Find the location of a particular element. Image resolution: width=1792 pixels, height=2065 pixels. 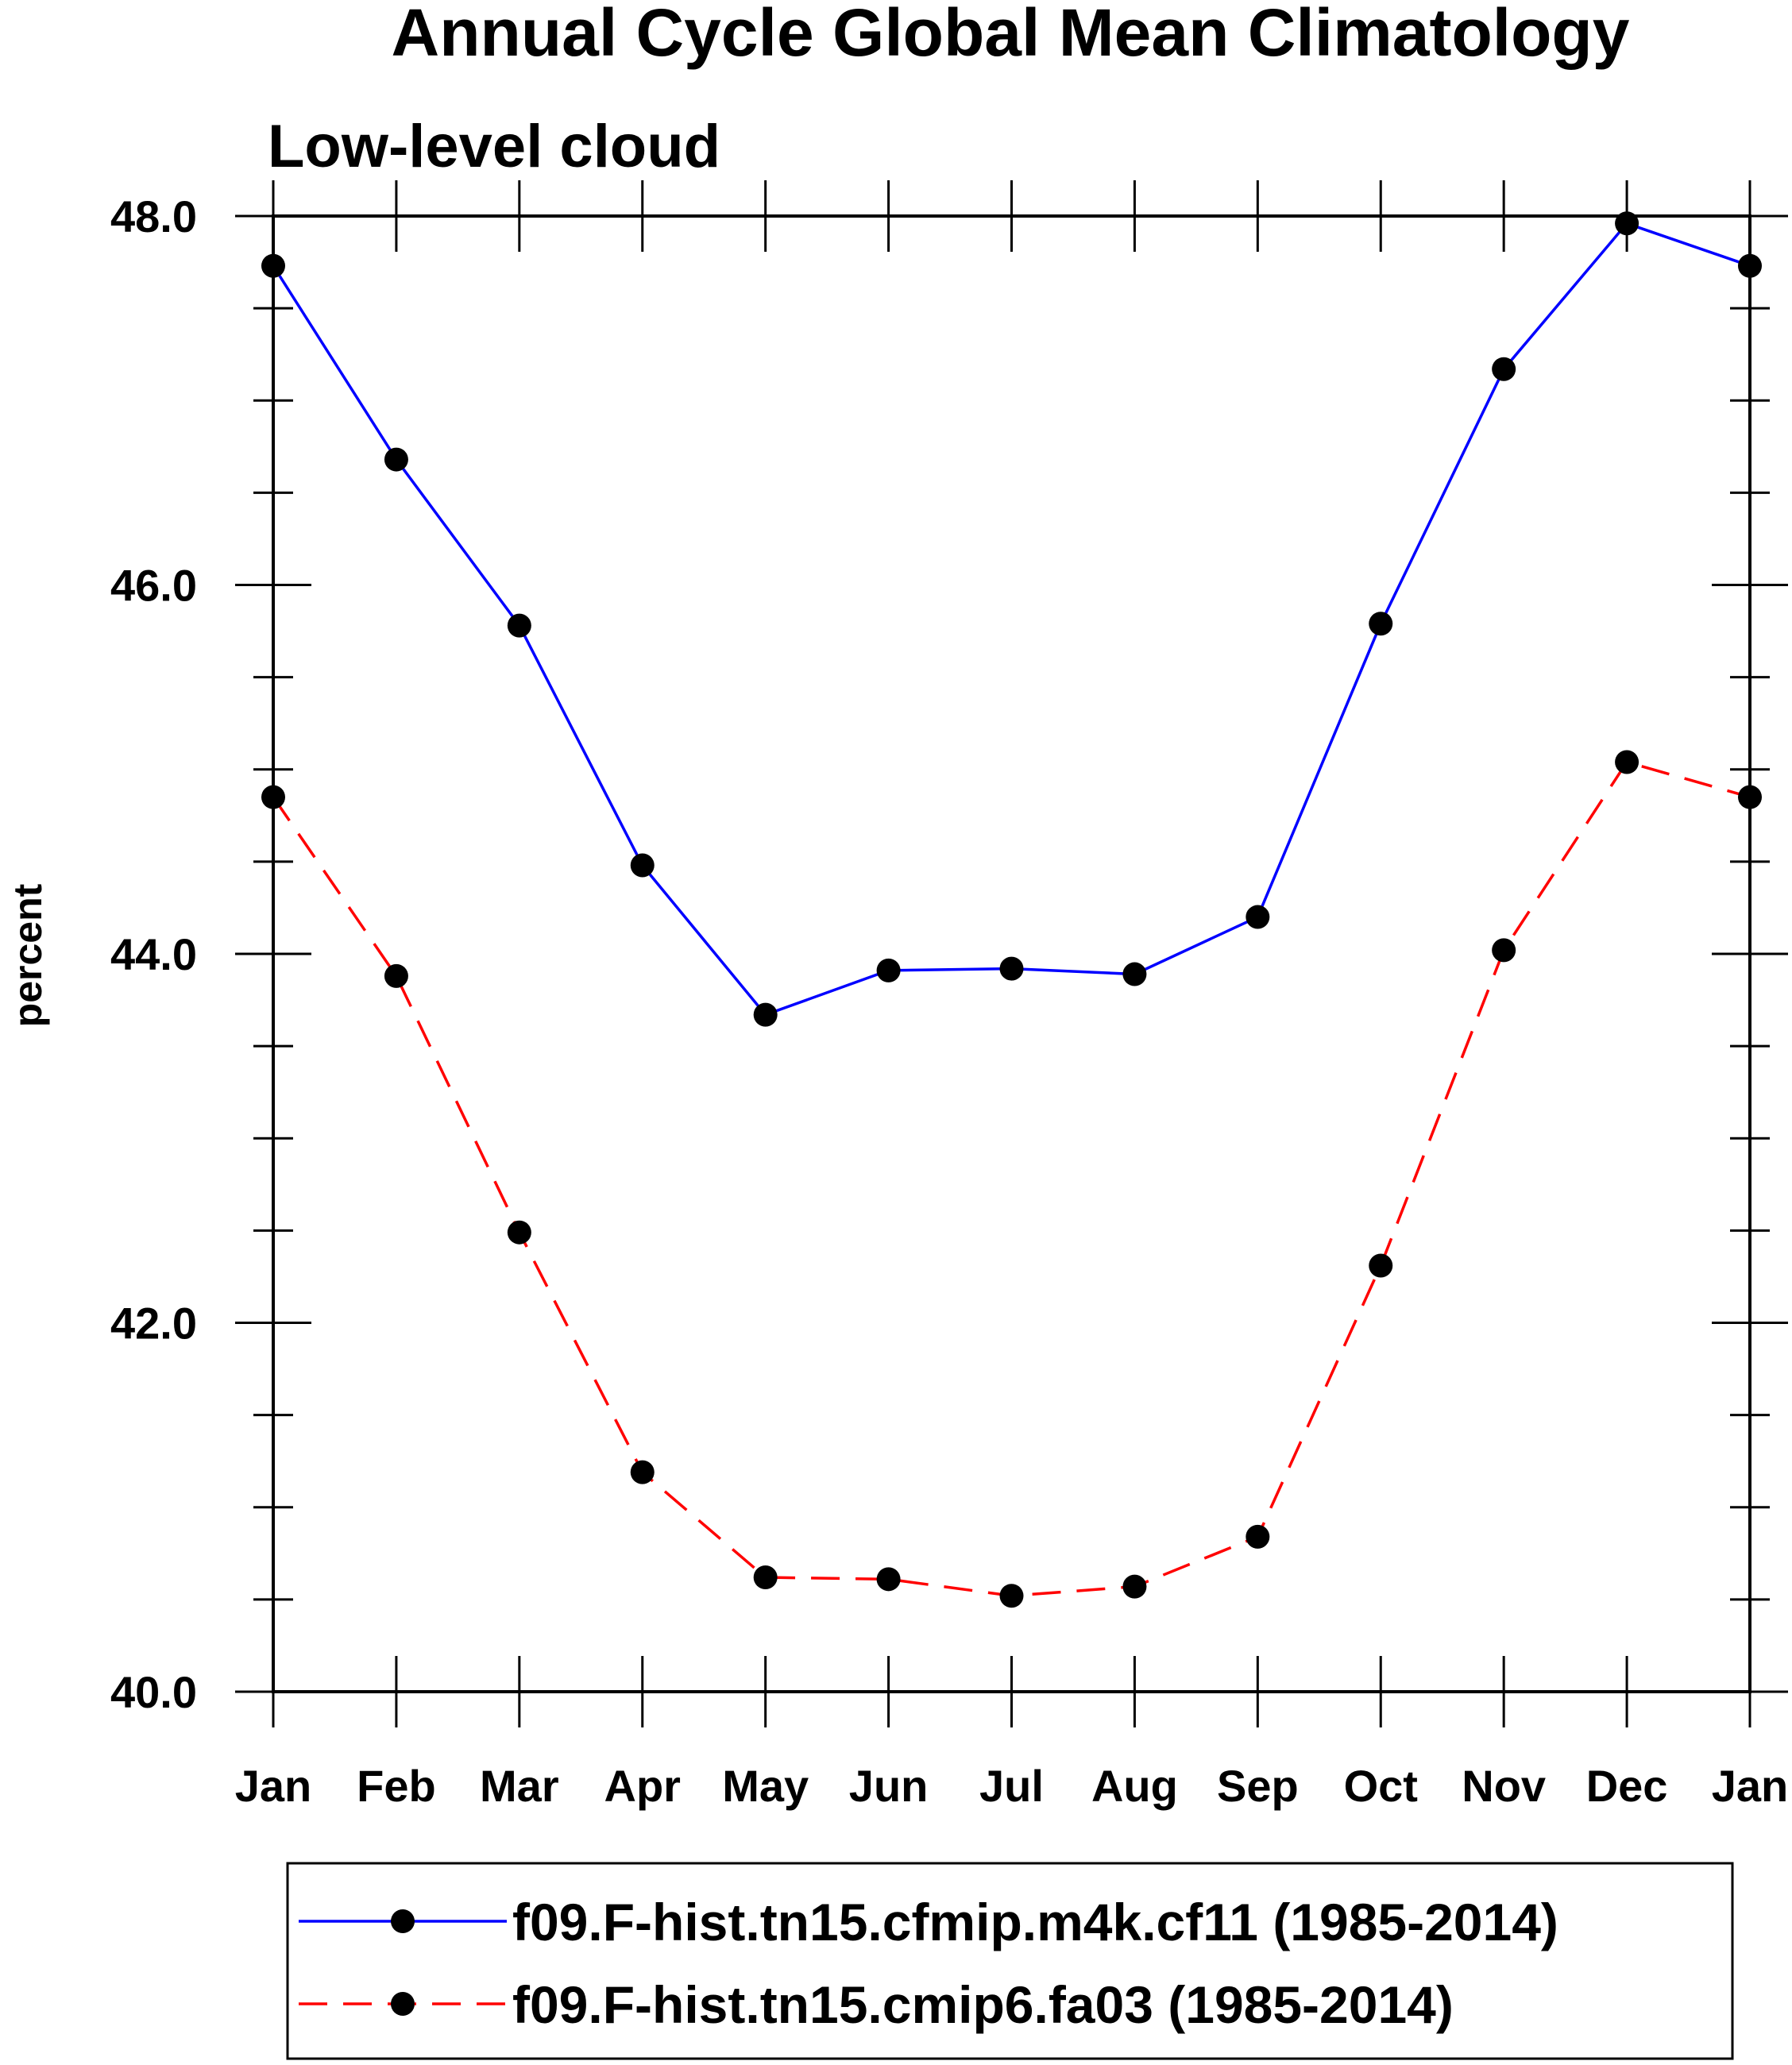

x-tick-label: Dec is located at coordinates (1627, 1786).